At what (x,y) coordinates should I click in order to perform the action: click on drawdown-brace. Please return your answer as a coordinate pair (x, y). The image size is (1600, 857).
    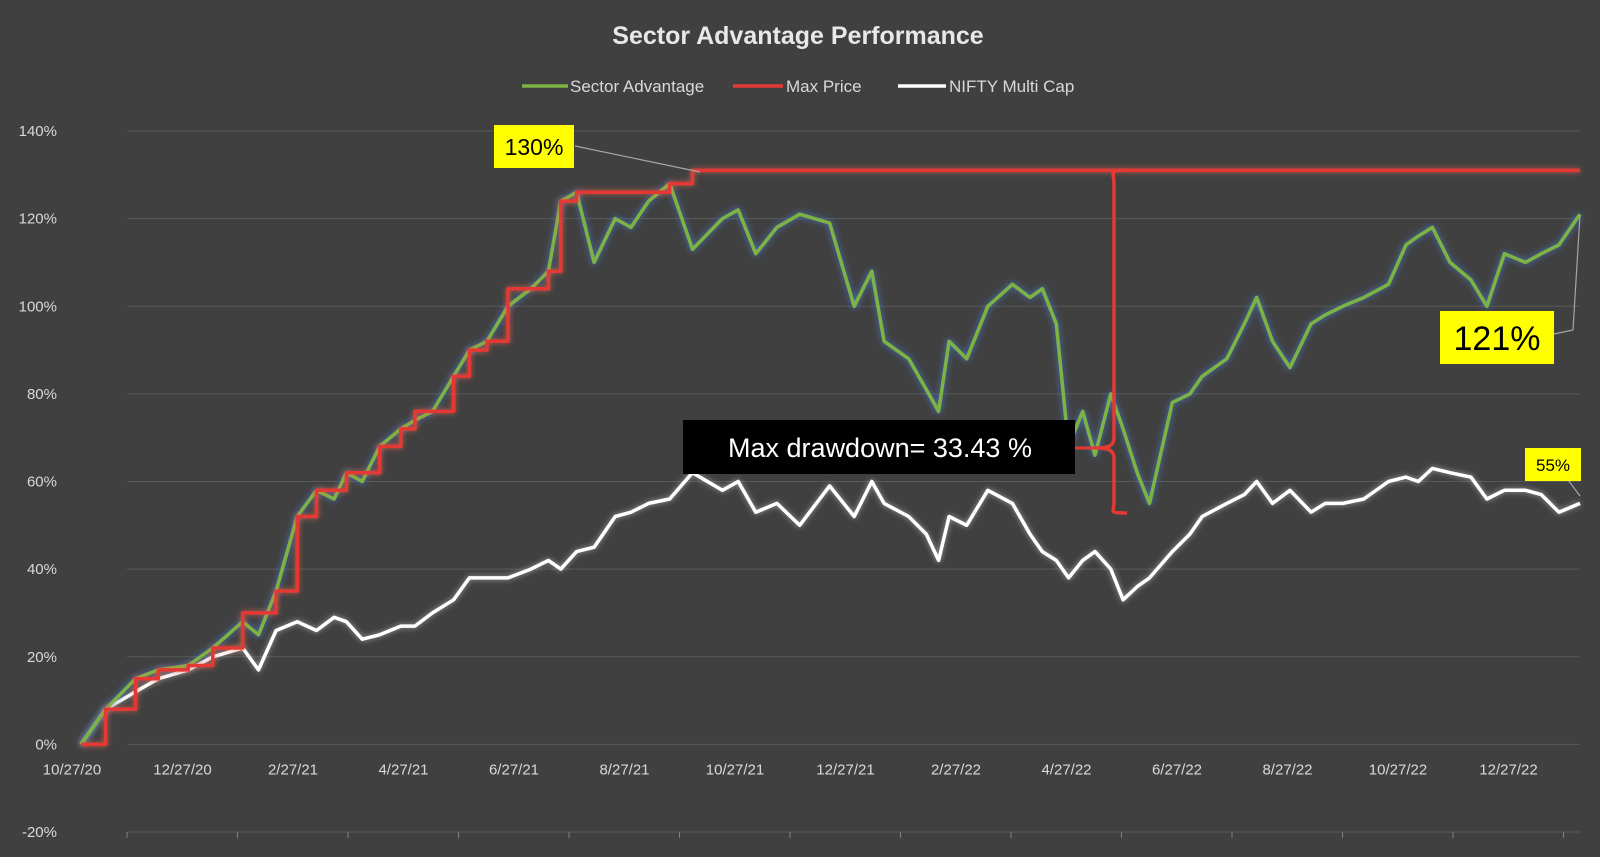
    Looking at the image, I should click on (1111, 341).